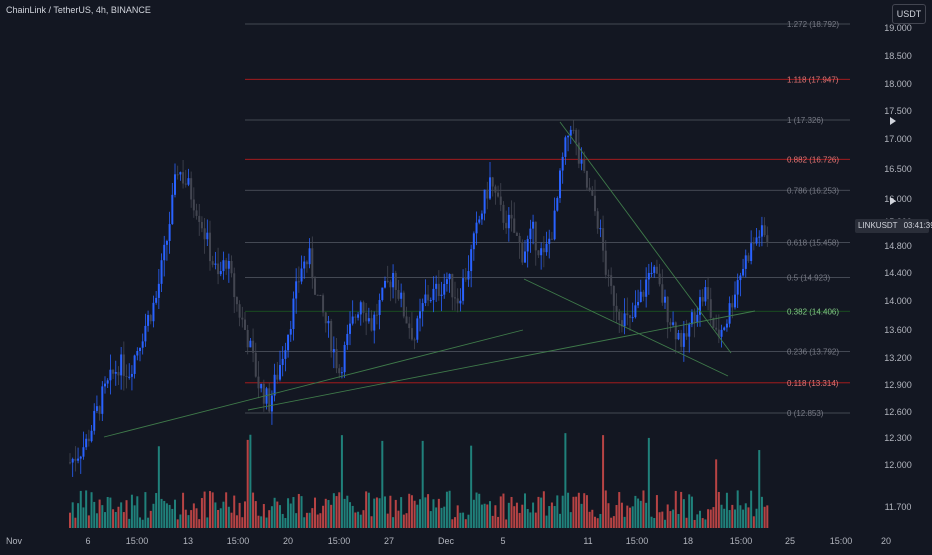 This screenshot has height=555, width=932. Describe the element at coordinates (805, 120) in the screenshot. I see `fib-level-label: 1 (17.326)` at that location.